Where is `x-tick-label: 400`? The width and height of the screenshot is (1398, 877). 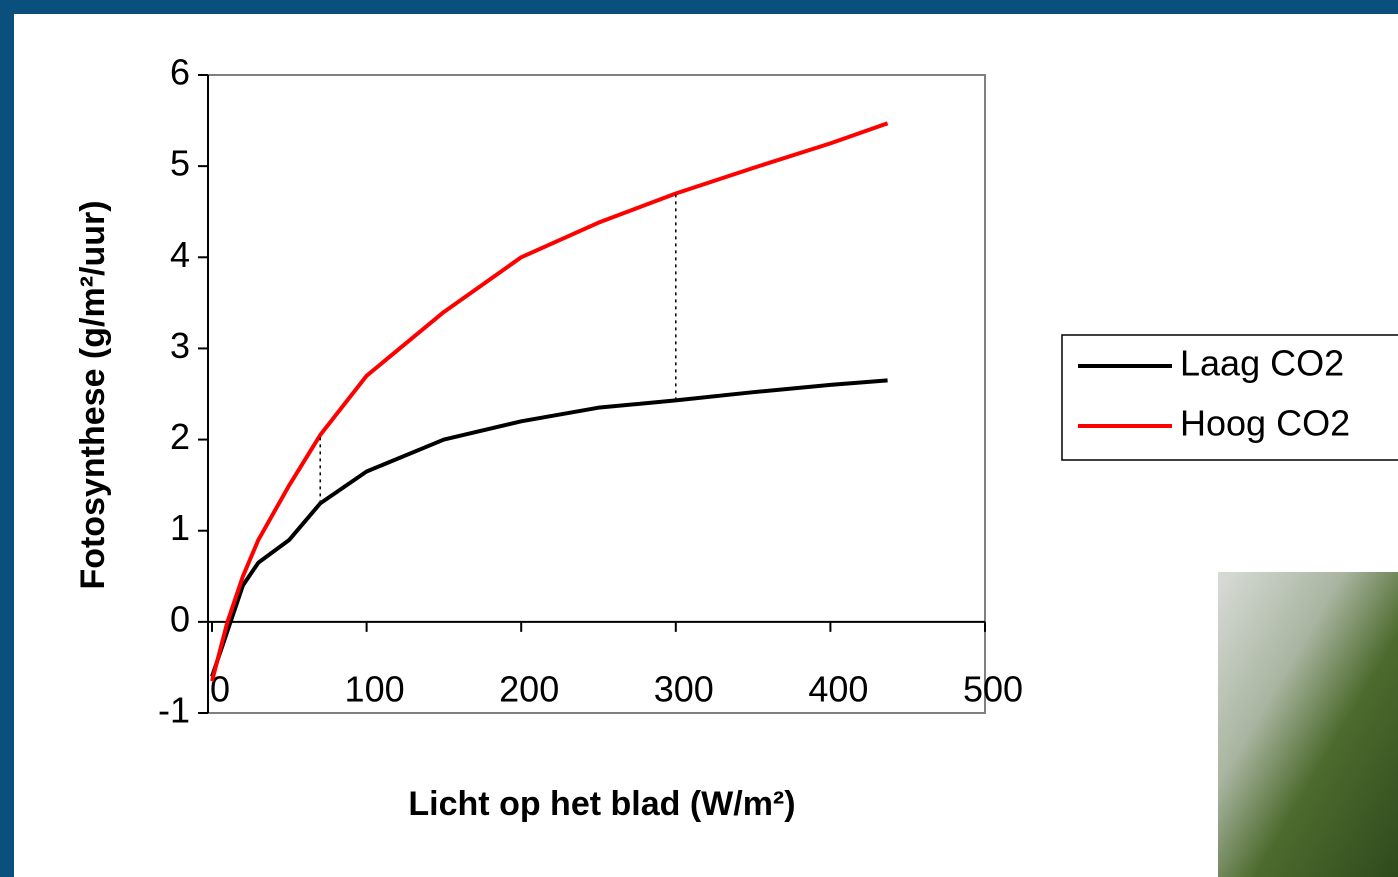 x-tick-label: 400 is located at coordinates (838, 689).